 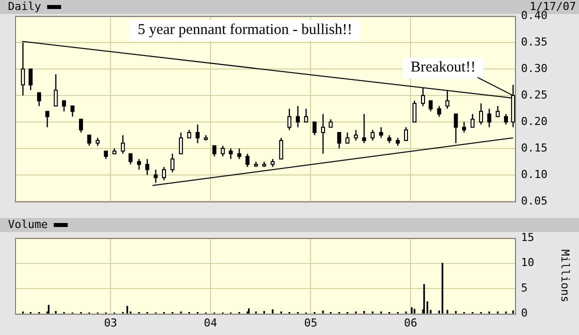 What do you see at coordinates (524, 287) in the screenshot?
I see `y-tick-label: 5` at bounding box center [524, 287].